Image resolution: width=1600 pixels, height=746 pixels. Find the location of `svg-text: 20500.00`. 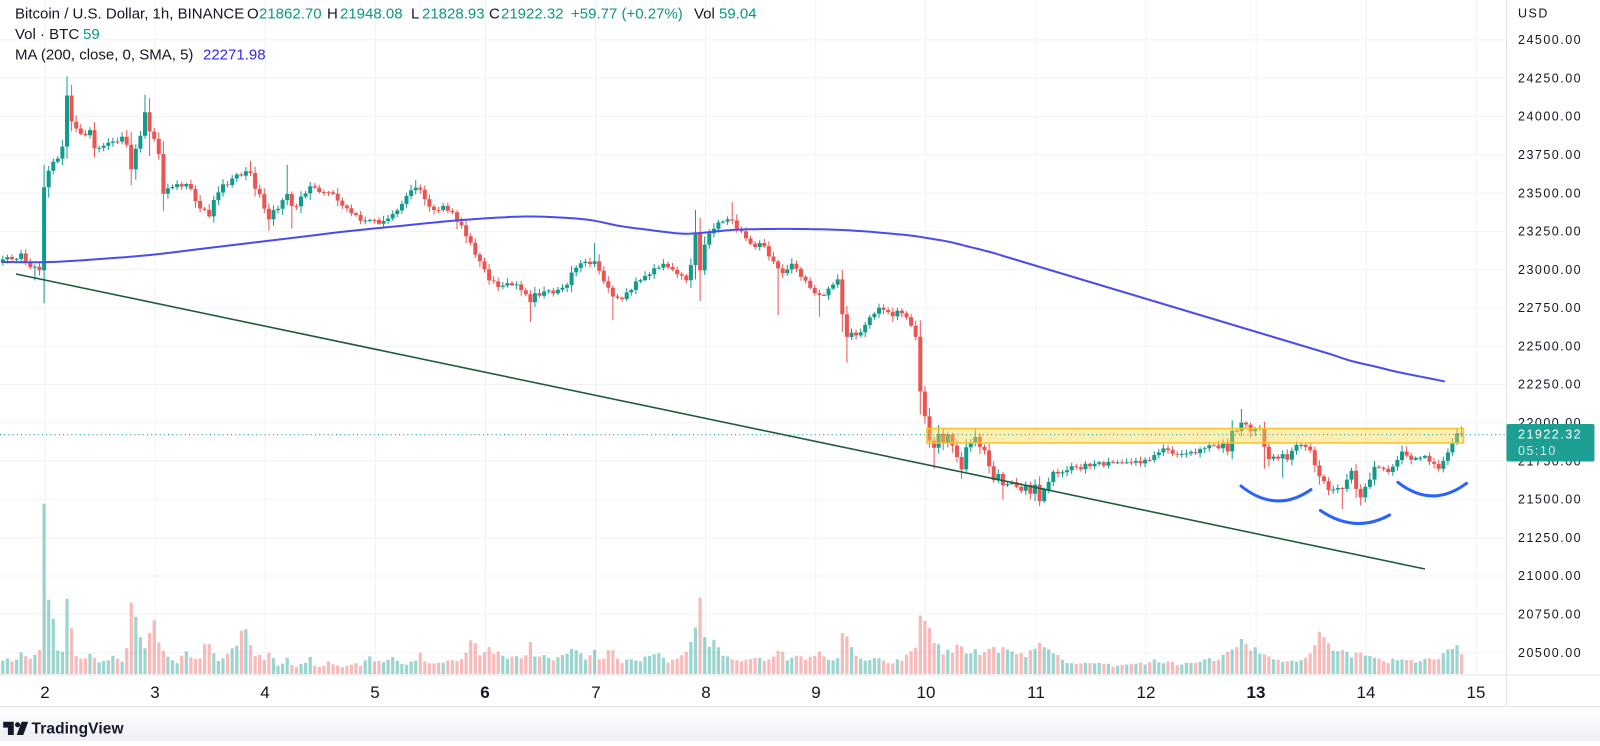

svg-text: 20500.00 is located at coordinates (1550, 653).